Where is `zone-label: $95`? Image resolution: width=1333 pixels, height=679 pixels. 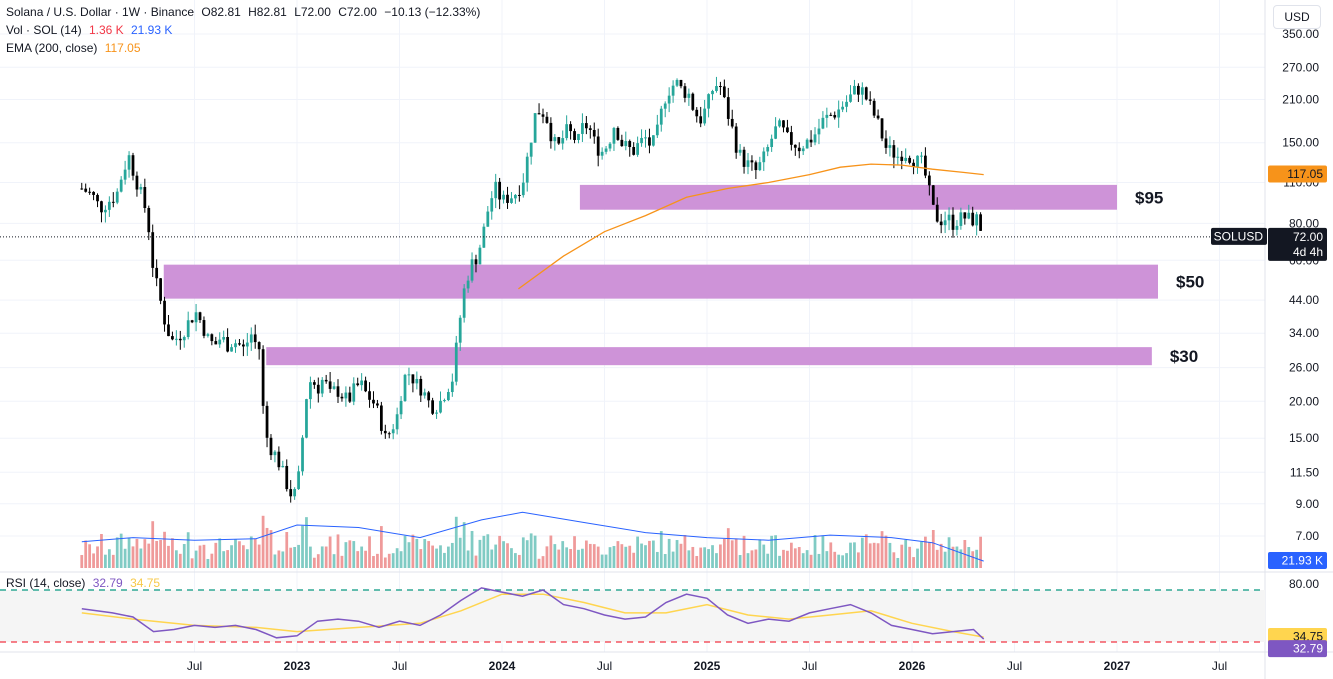
zone-label: $95 is located at coordinates (1149, 197).